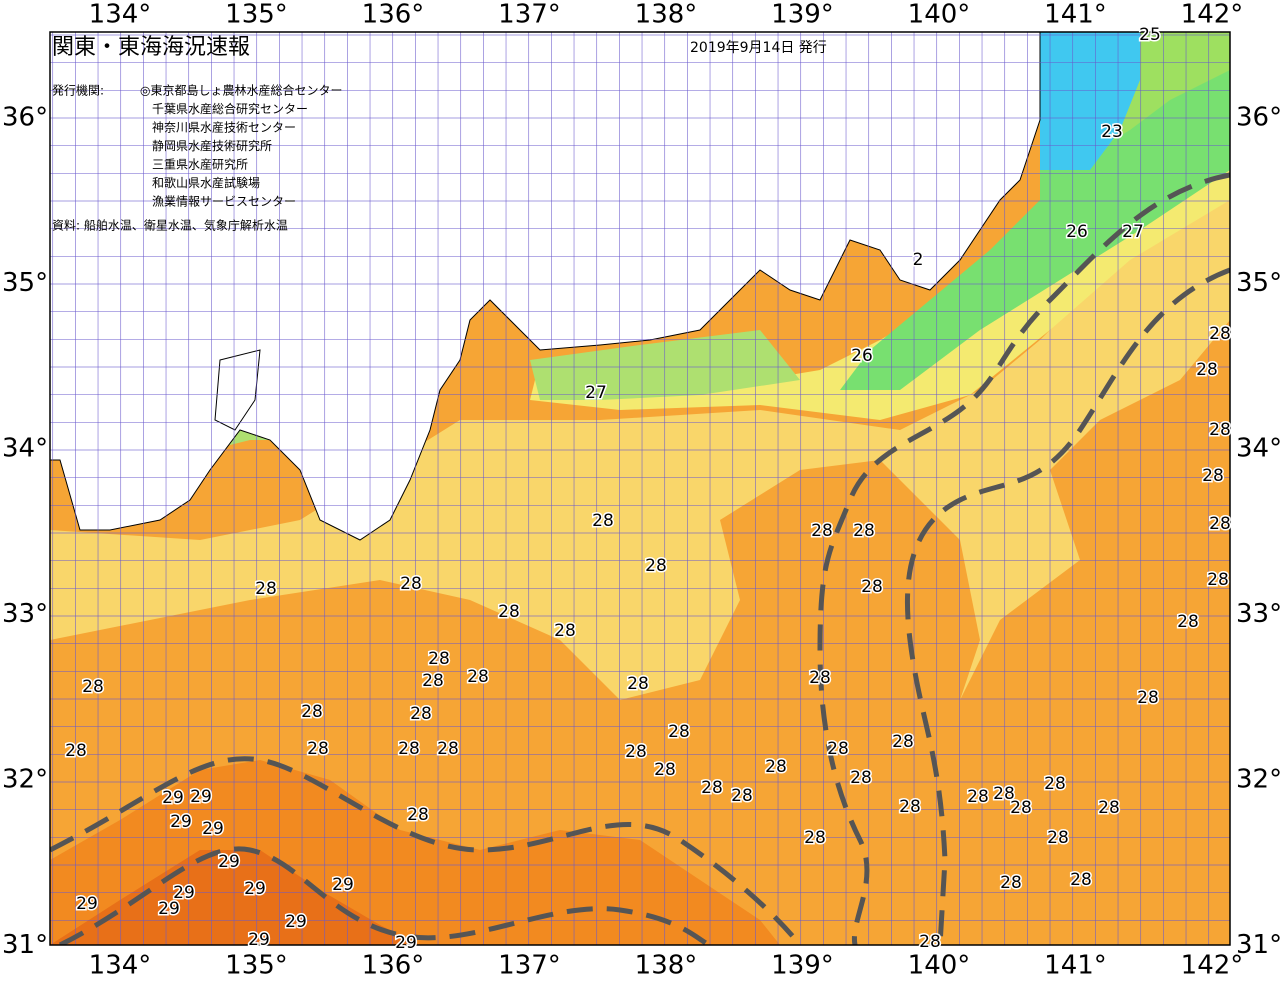  I want to click on issuer-label: 発行機関:, so click(78, 90).